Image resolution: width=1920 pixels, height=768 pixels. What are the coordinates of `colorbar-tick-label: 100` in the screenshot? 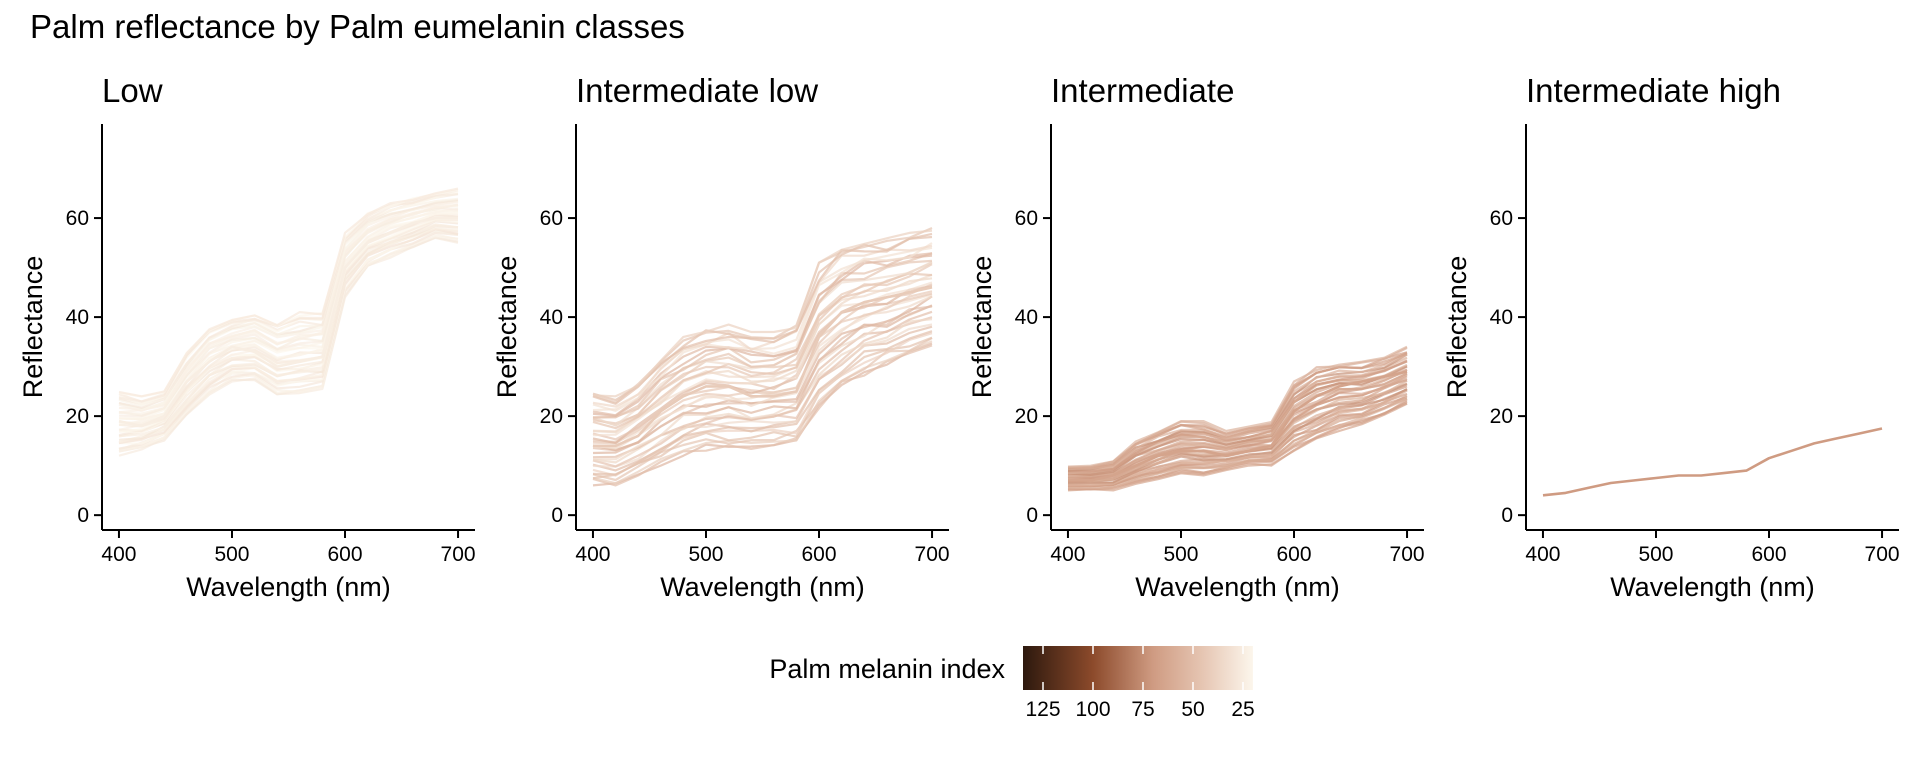 It's located at (1092, 709).